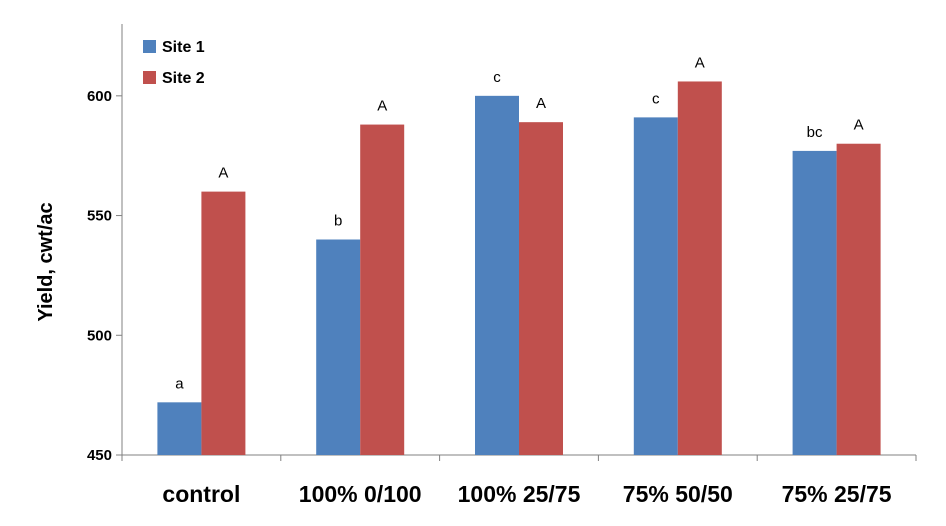 This screenshot has width=946, height=526. I want to click on bar-data-label: a, so click(179, 383).